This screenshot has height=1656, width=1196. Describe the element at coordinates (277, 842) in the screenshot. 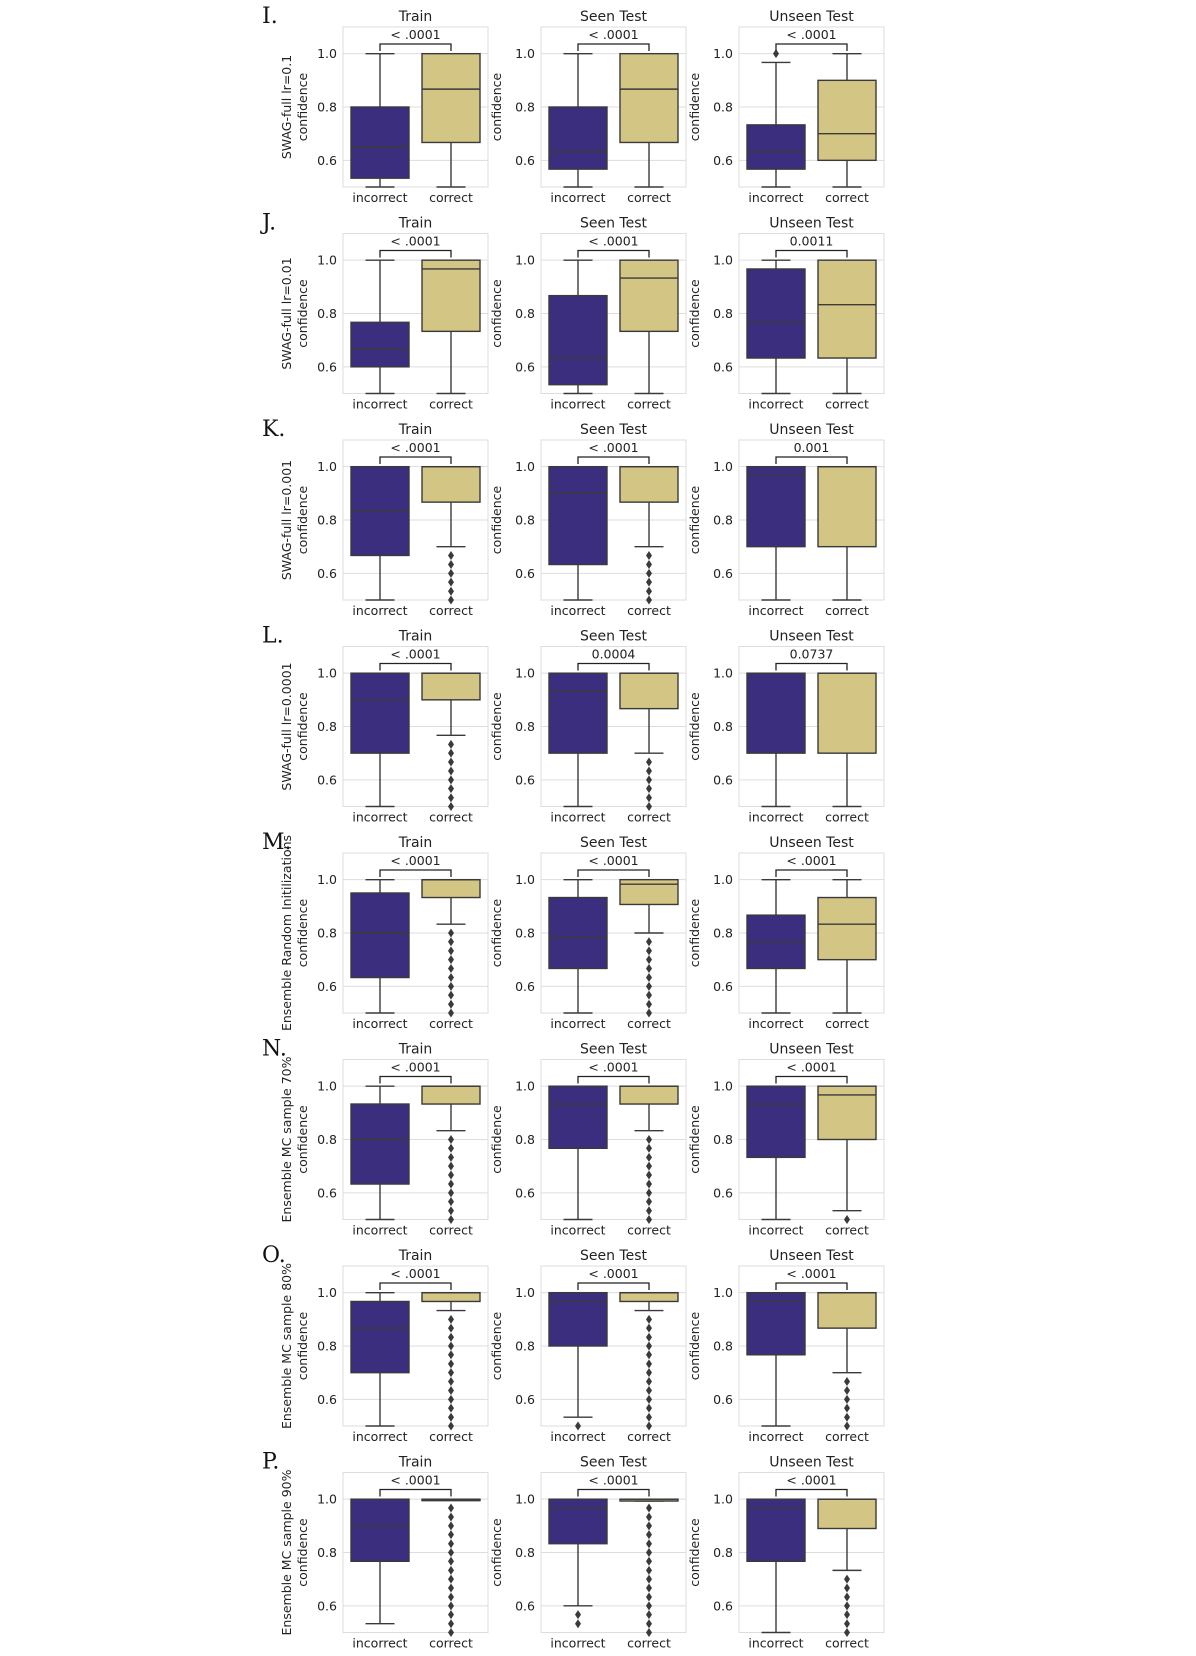

I see `row-letter: M.` at that location.